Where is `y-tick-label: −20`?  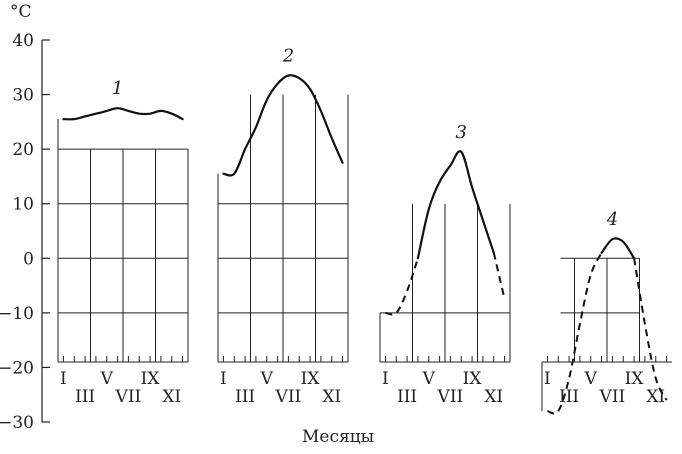 y-tick-label: −20 is located at coordinates (17, 368).